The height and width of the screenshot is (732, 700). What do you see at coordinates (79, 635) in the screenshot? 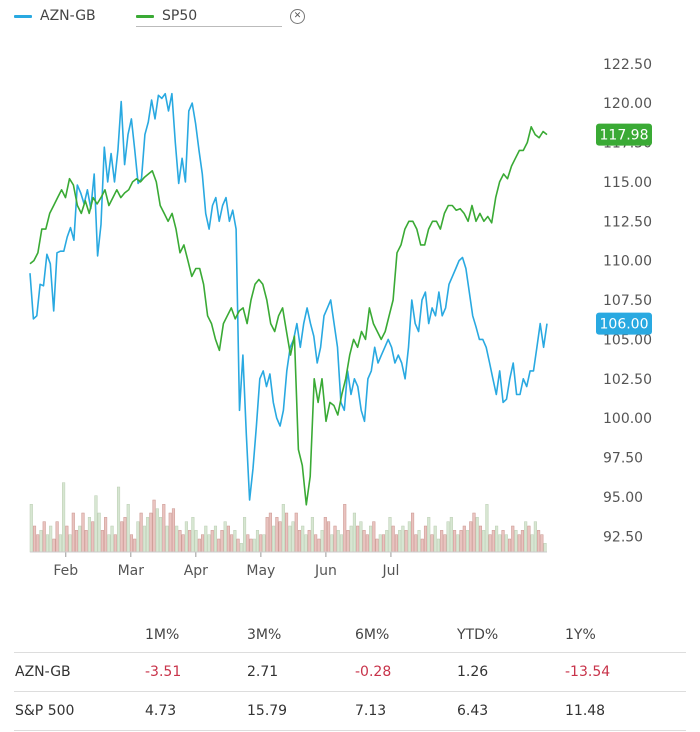
I see `table-header` at bounding box center [79, 635].